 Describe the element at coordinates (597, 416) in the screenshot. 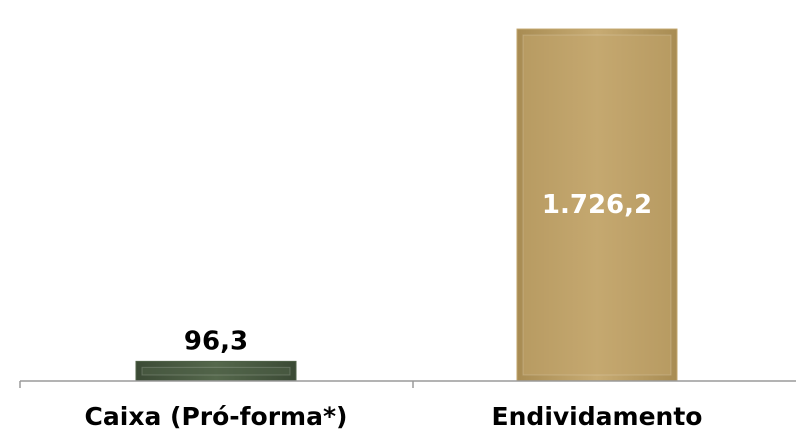

I see `x-tick-label: Endividamento` at that location.